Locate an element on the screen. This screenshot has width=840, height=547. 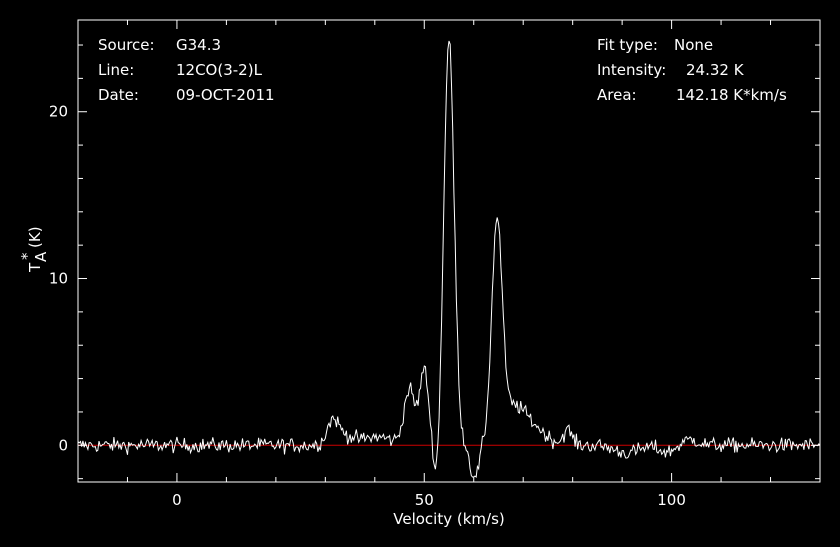
intensity-label: Intensity: is located at coordinates (631, 70).